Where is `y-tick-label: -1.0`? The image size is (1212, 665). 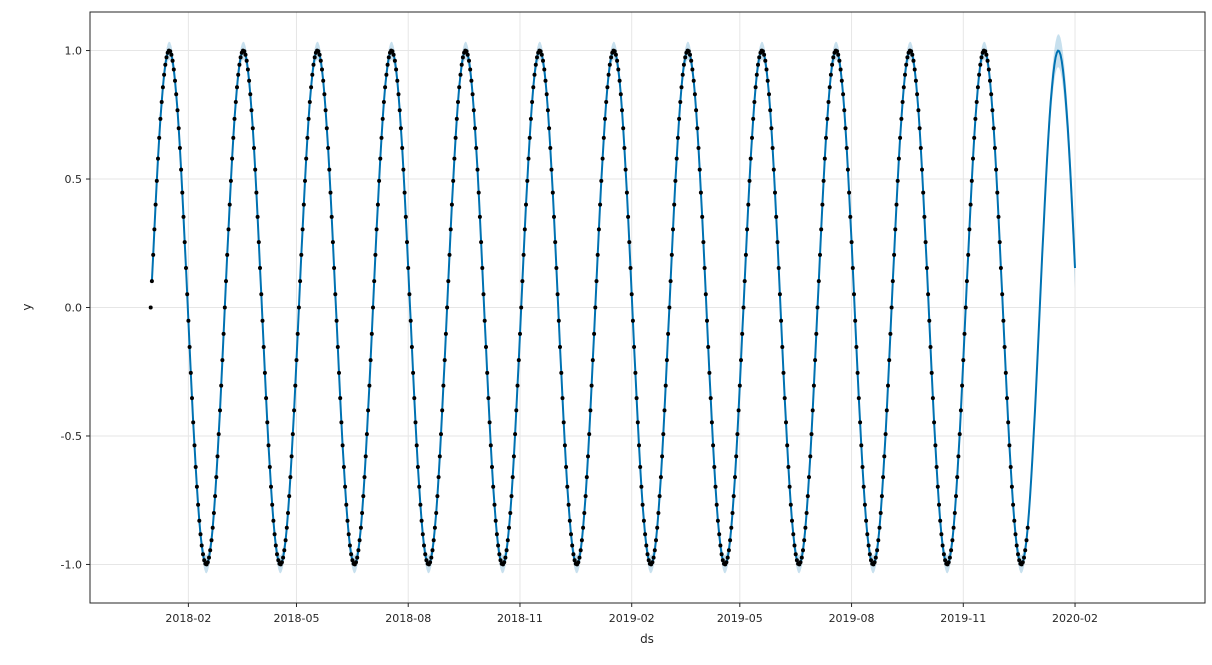 y-tick-label: -1.0 is located at coordinates (71, 564).